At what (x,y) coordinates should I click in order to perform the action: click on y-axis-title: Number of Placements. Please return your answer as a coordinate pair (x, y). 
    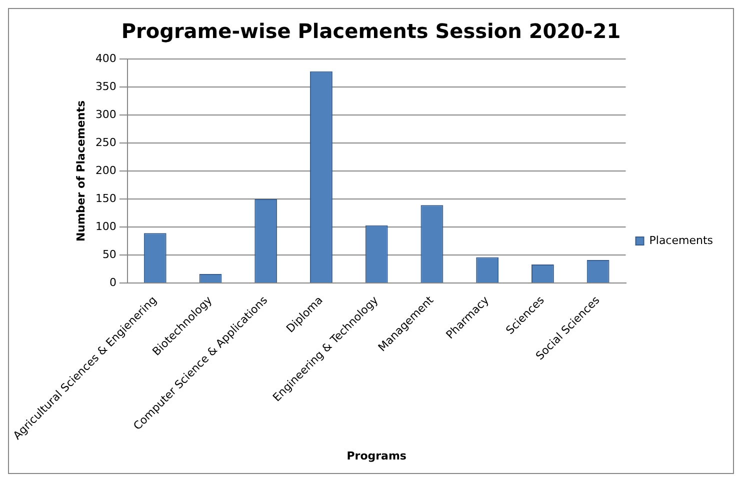
    Looking at the image, I should click on (81, 171).